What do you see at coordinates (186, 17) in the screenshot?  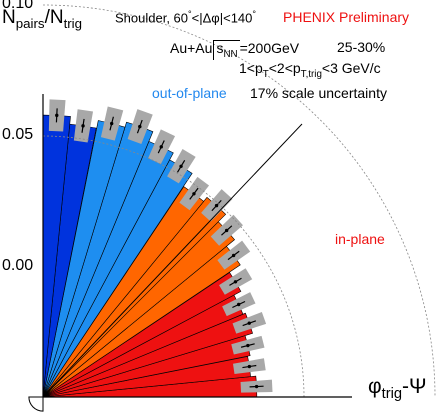 I see `shoulder-range-label: Shoulder, 60°<|Δφ|<140°` at bounding box center [186, 17].